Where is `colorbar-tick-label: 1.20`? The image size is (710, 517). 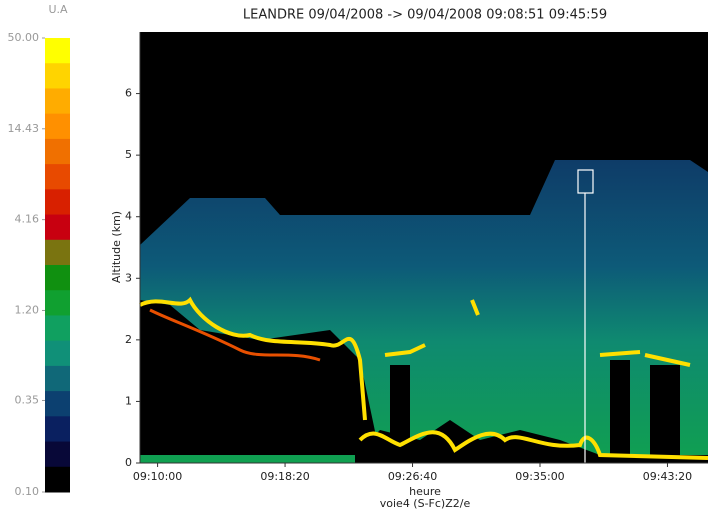 colorbar-tick-label: 1.20 is located at coordinates (27, 309).